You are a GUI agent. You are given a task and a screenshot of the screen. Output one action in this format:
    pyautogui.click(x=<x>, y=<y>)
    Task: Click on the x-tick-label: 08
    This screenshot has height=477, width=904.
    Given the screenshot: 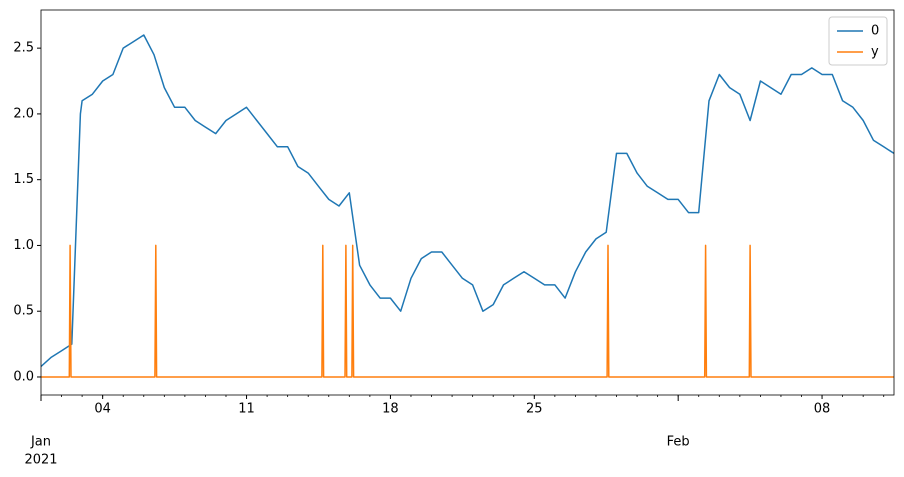 What is the action you would take?
    pyautogui.click(x=822, y=409)
    